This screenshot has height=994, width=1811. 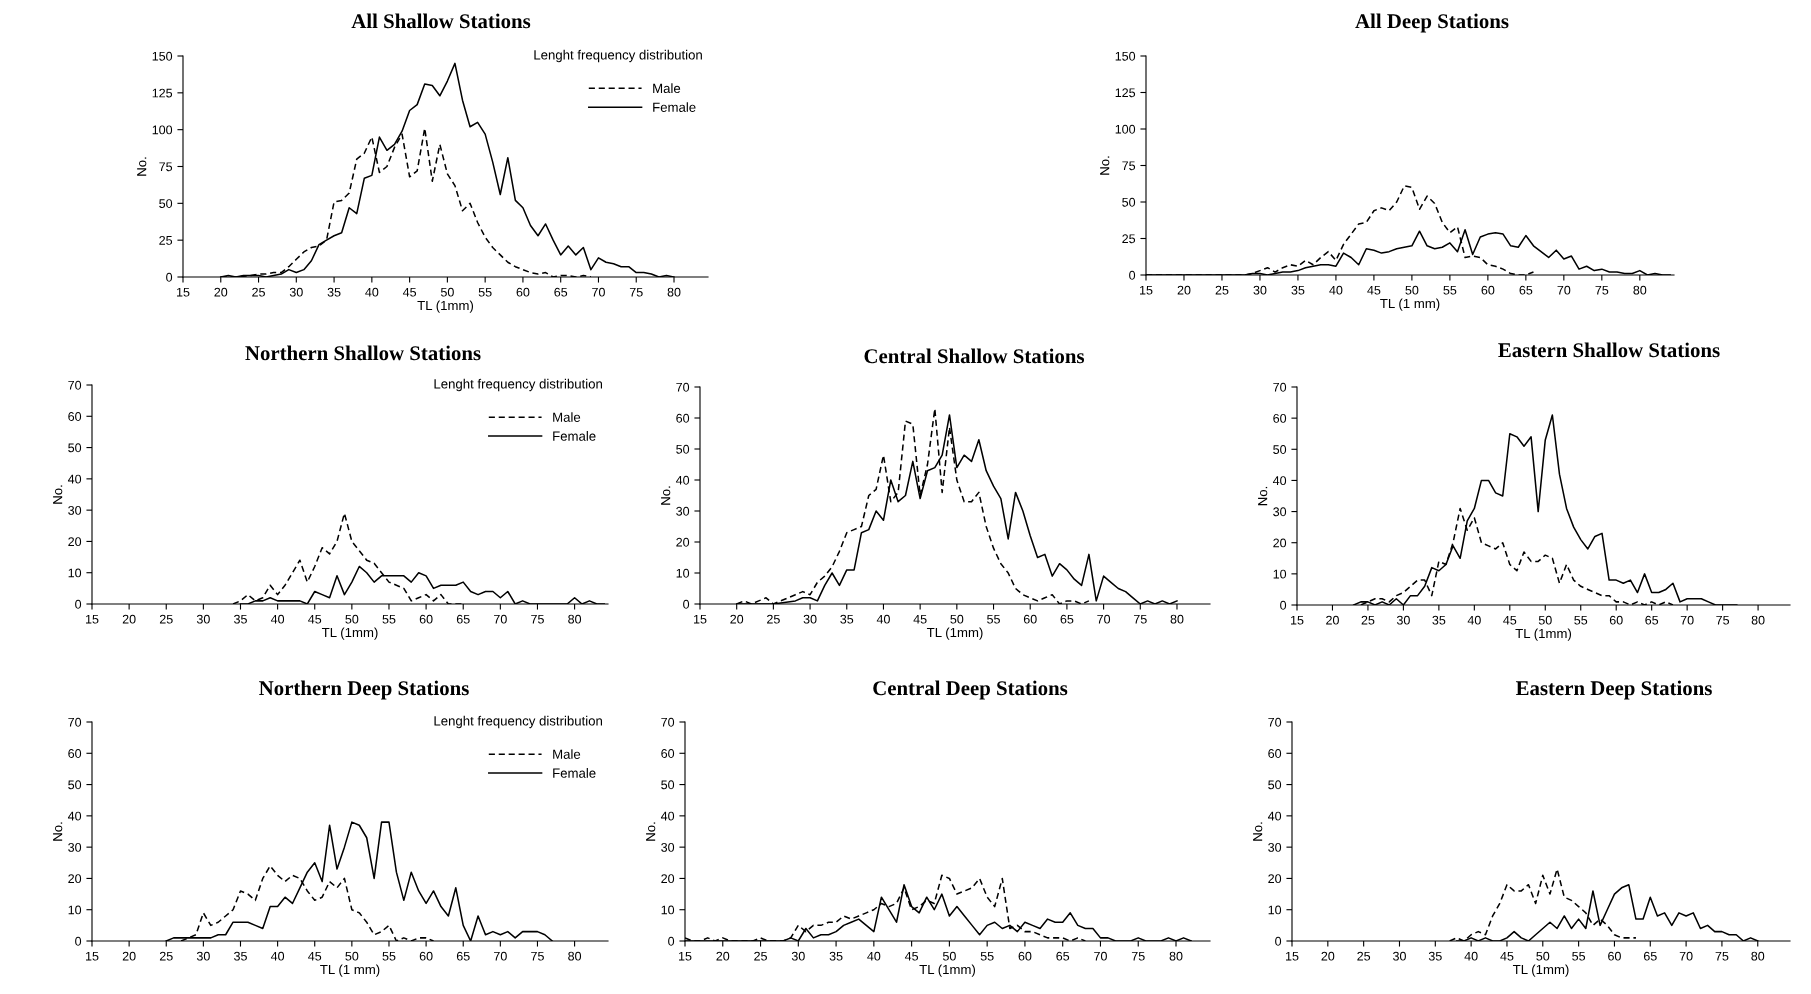 What do you see at coordinates (974, 356) in the screenshot?
I see `chart-title: Central Shallow Stations` at bounding box center [974, 356].